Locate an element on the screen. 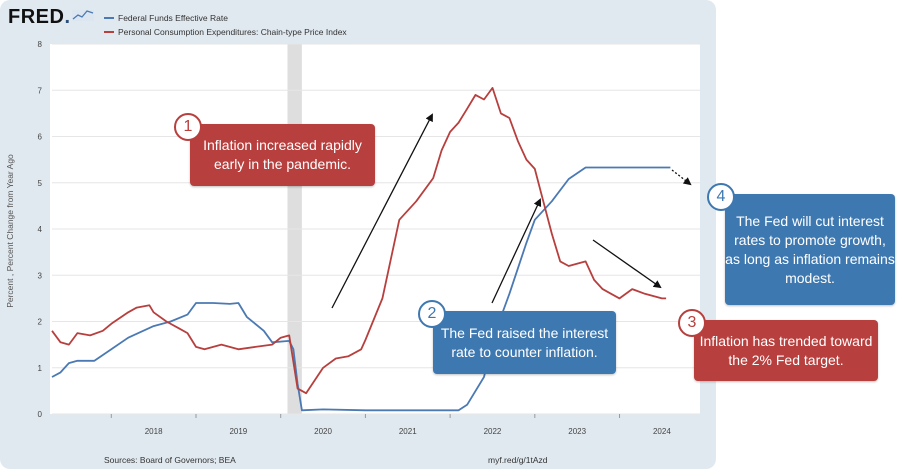  source-left: Sources: Board of Governors; BEA is located at coordinates (170, 460).